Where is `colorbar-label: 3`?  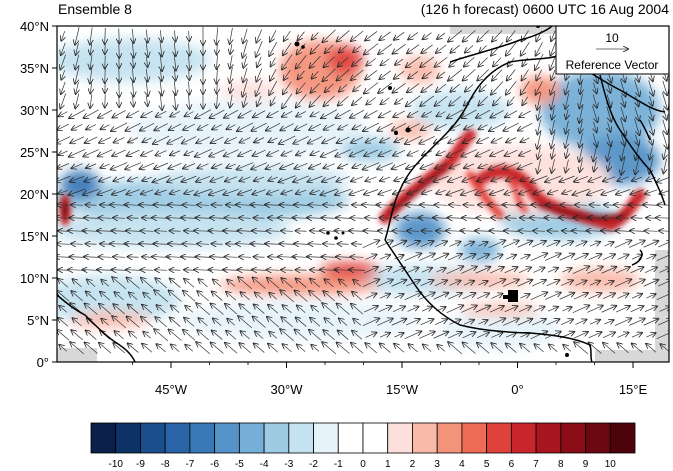 colorbar-label: 3 is located at coordinates (437, 464).